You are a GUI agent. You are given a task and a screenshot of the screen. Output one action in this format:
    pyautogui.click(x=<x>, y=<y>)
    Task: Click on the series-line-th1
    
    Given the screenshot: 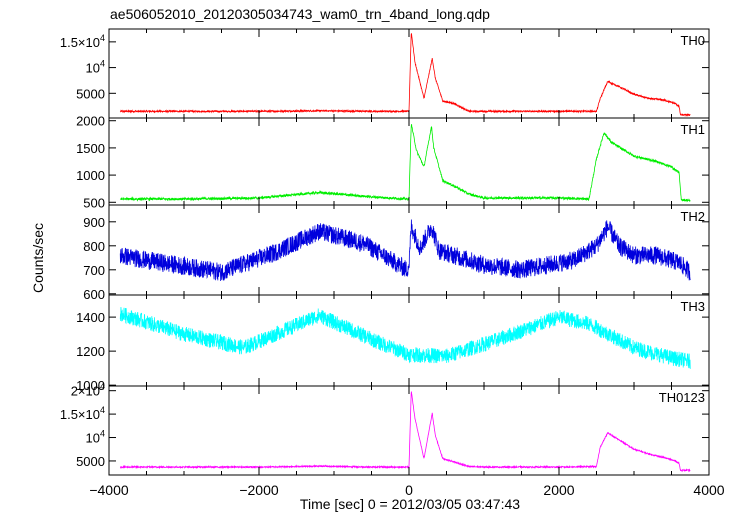 What is the action you would take?
    pyautogui.click(x=405, y=163)
    